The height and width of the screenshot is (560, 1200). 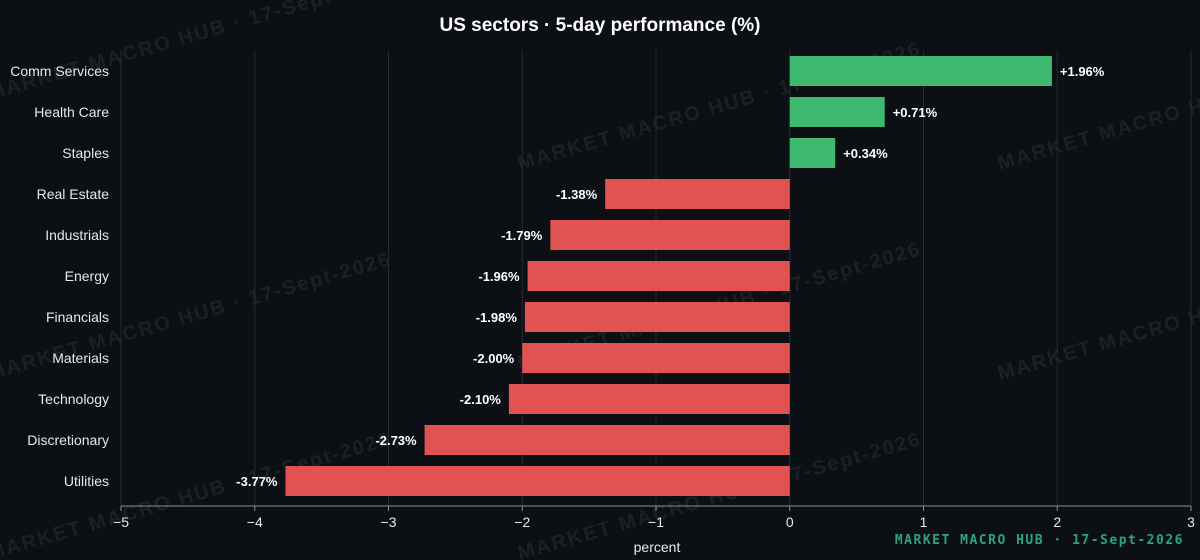 I want to click on category-label: Utilities, so click(x=86, y=481).